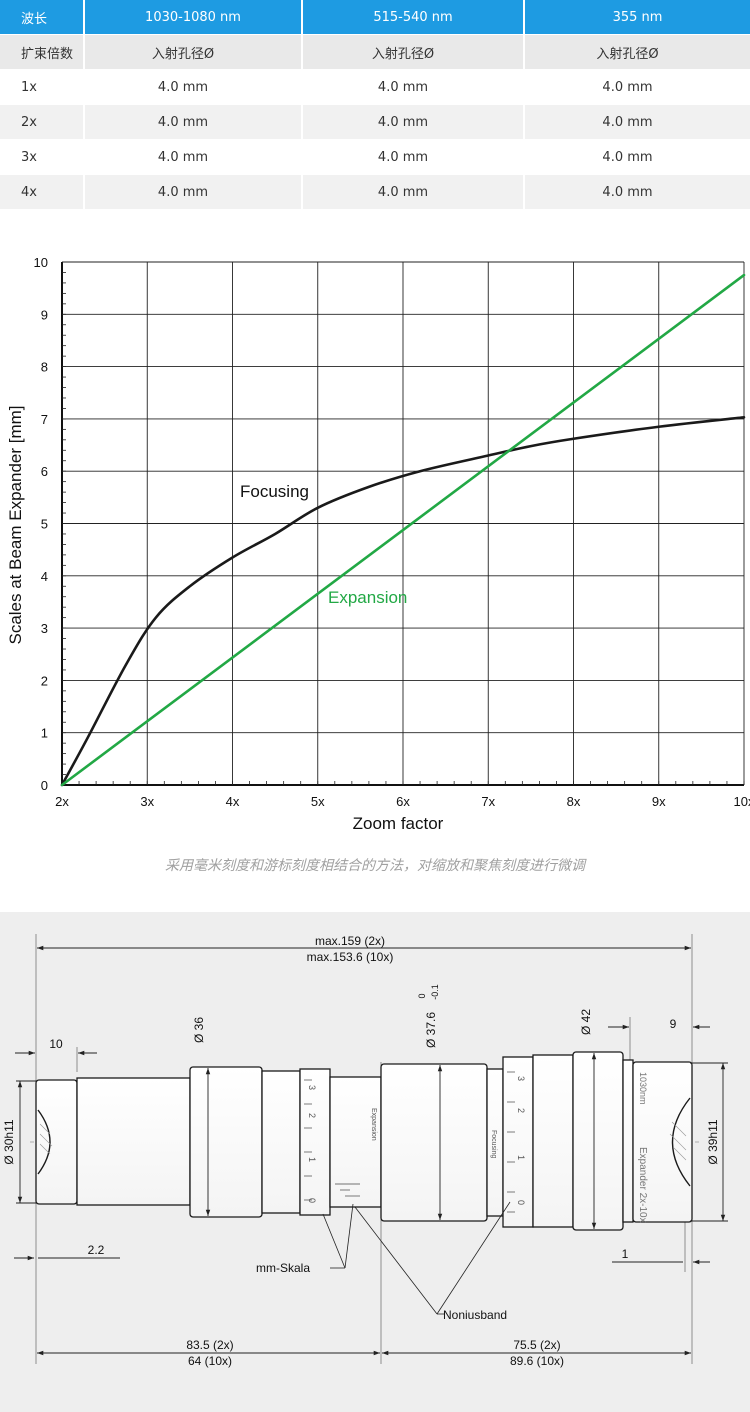 The height and width of the screenshot is (1412, 750). Describe the element at coordinates (274, 491) in the screenshot. I see `focusing-annotation: Focusing` at that location.